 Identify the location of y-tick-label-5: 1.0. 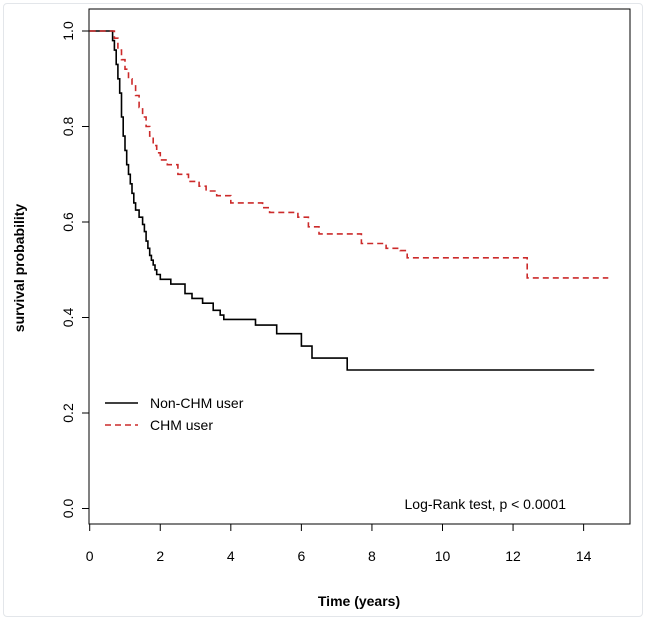
(68, 31).